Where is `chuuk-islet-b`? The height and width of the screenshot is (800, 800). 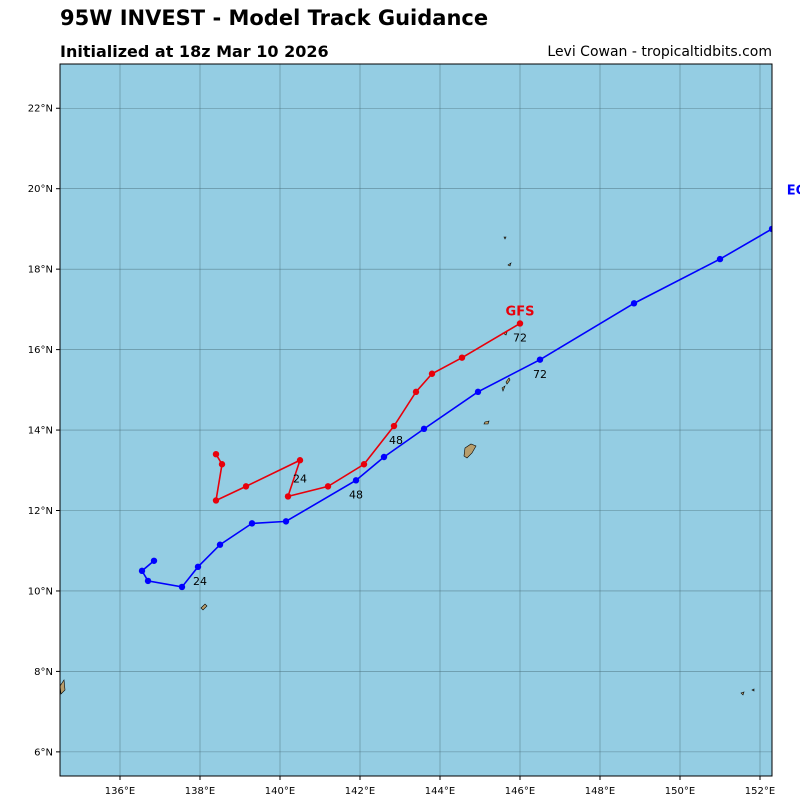
chuuk-islet-b is located at coordinates (753, 690).